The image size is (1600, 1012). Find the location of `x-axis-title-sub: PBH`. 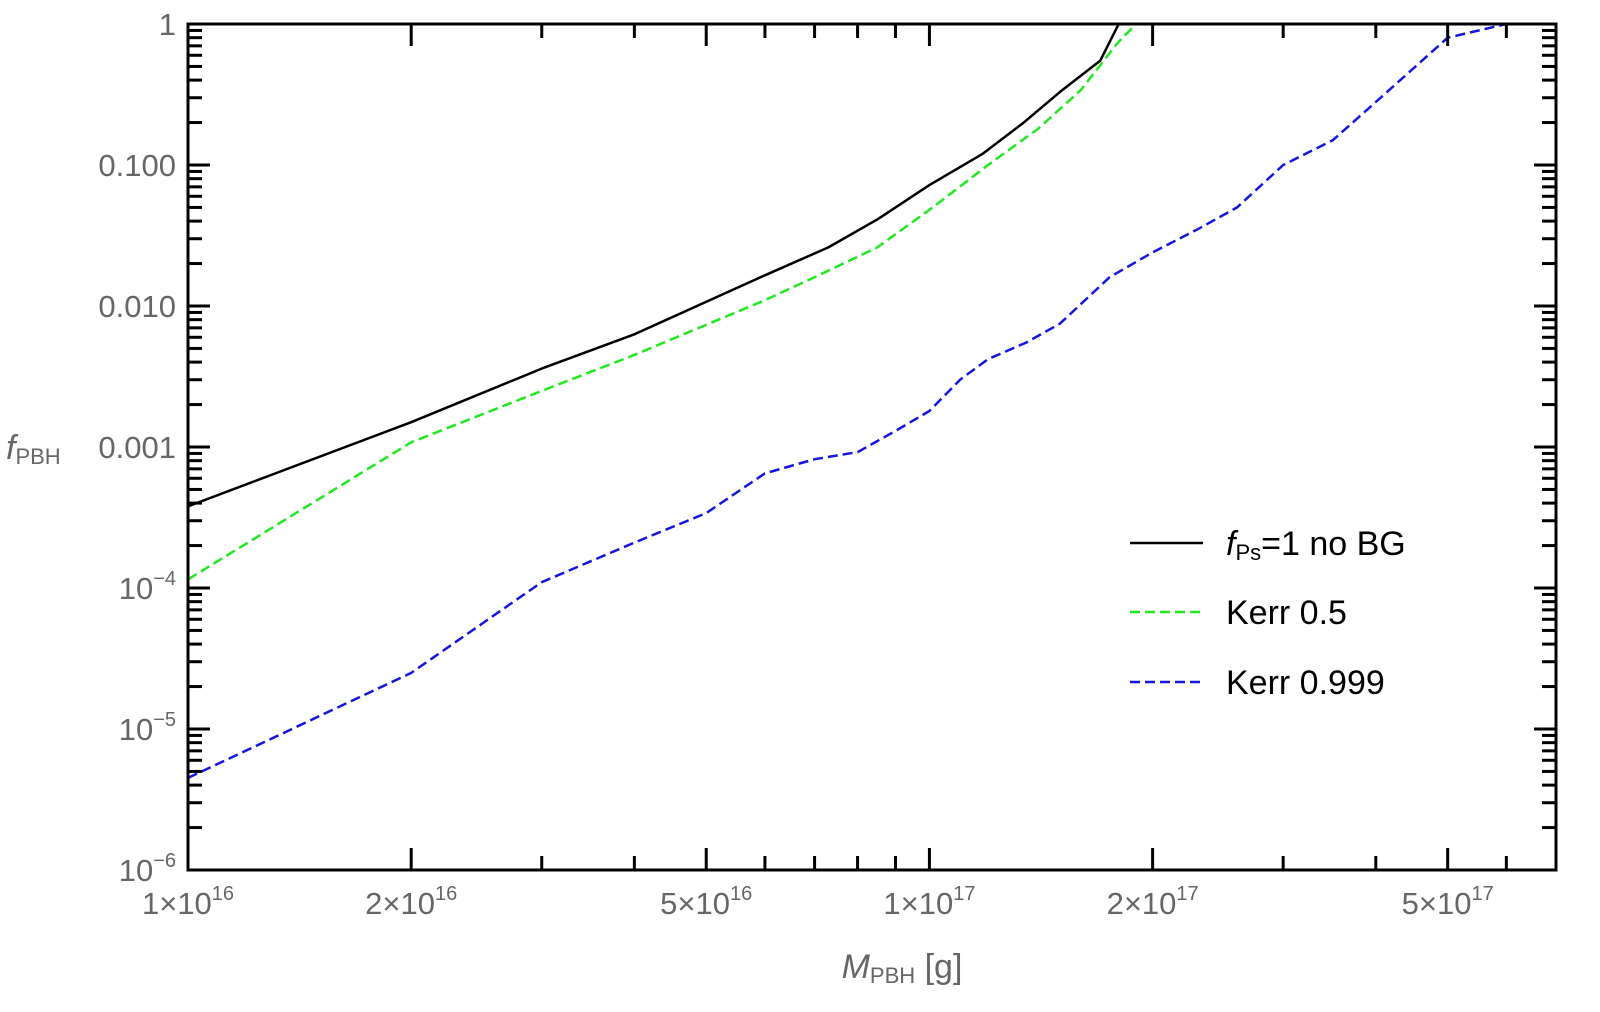

x-axis-title-sub: PBH is located at coordinates (892, 975).